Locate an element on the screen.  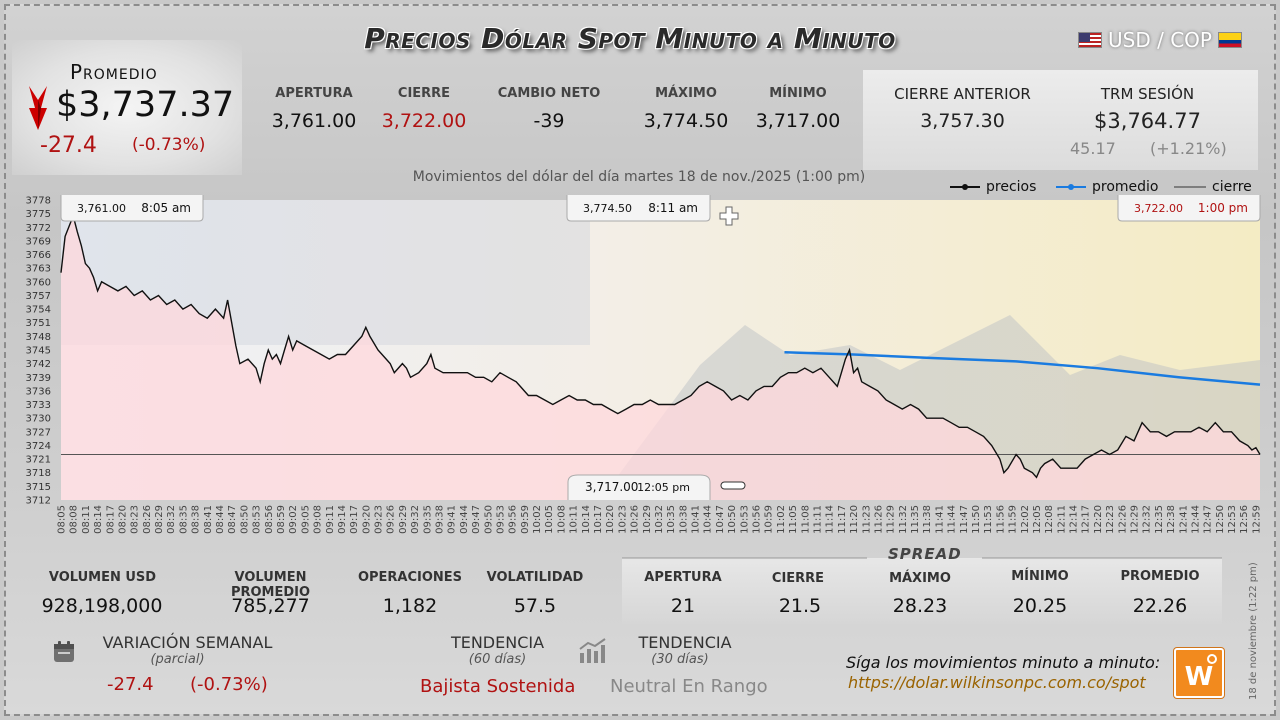
min-value: 3,717.00 is located at coordinates (798, 121).